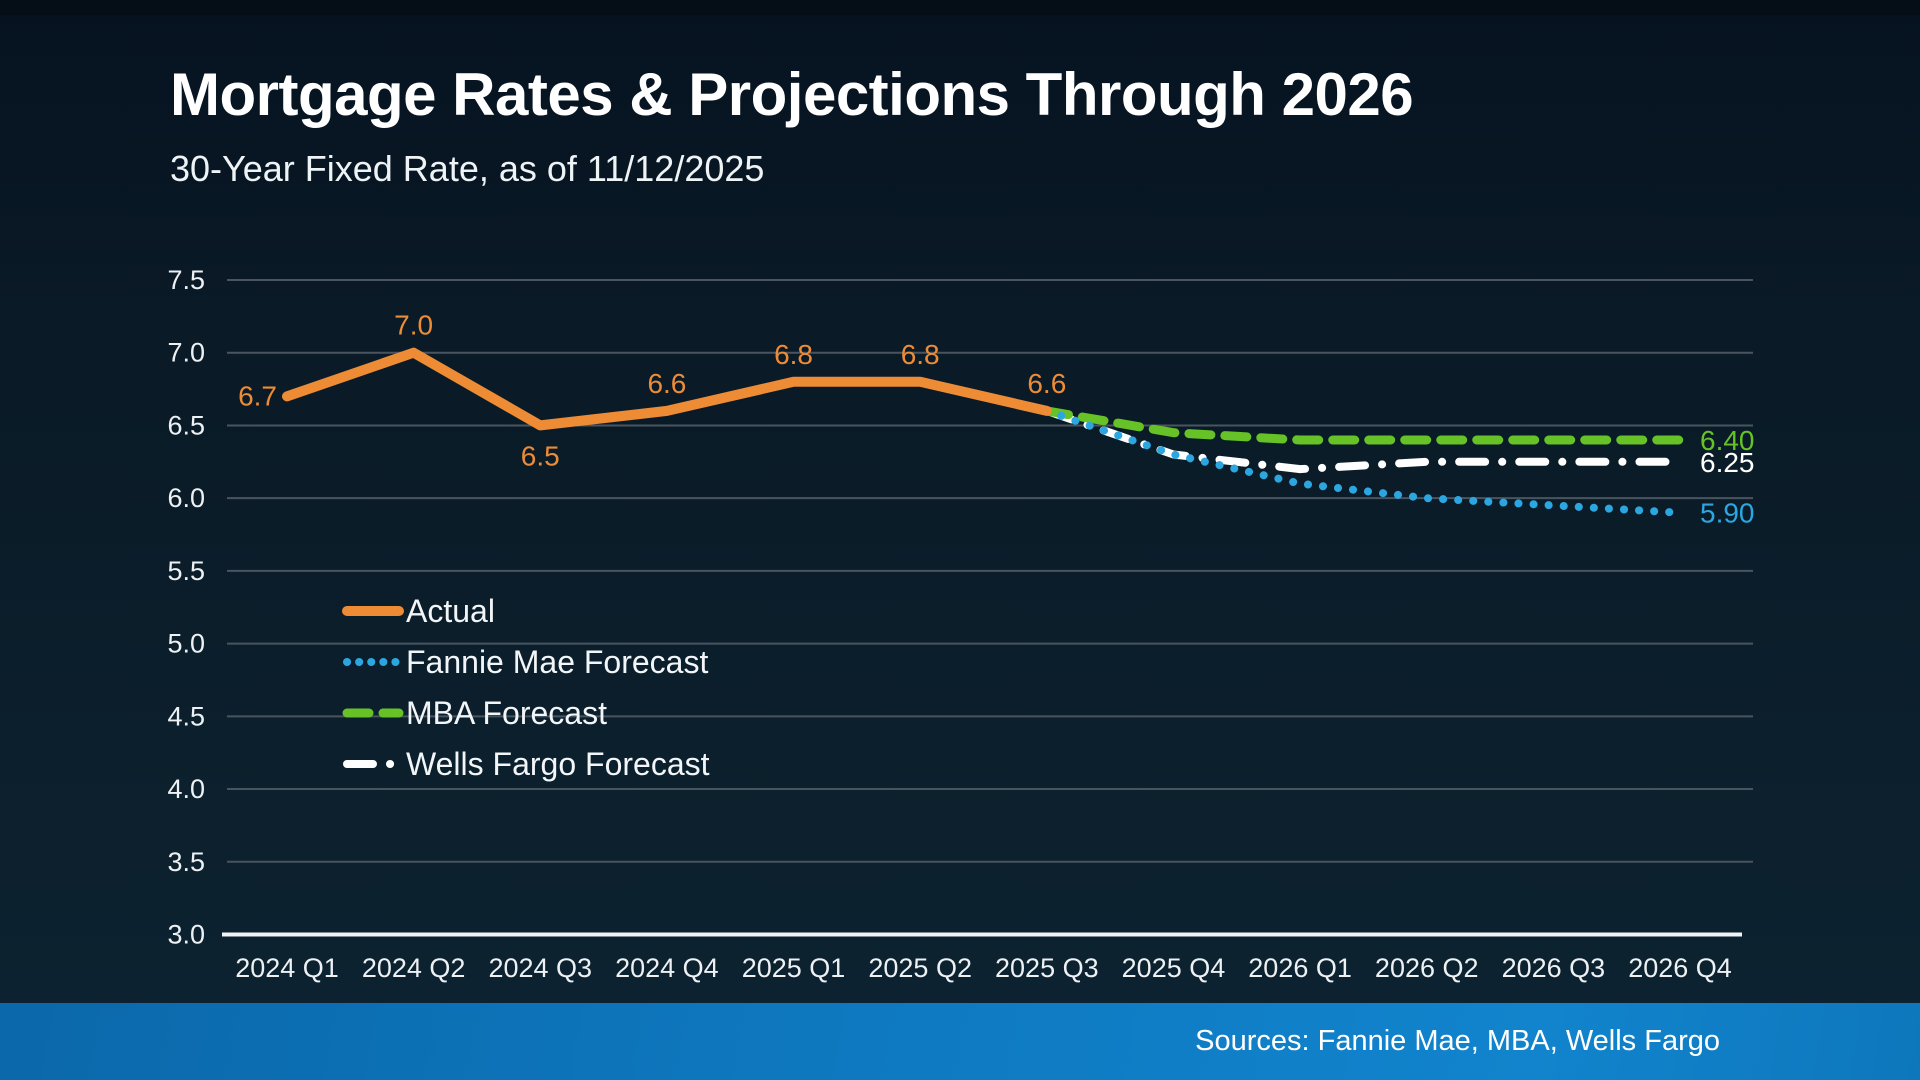 The height and width of the screenshot is (1080, 1920). What do you see at coordinates (540, 455) in the screenshot?
I see `point-label: 6.5` at bounding box center [540, 455].